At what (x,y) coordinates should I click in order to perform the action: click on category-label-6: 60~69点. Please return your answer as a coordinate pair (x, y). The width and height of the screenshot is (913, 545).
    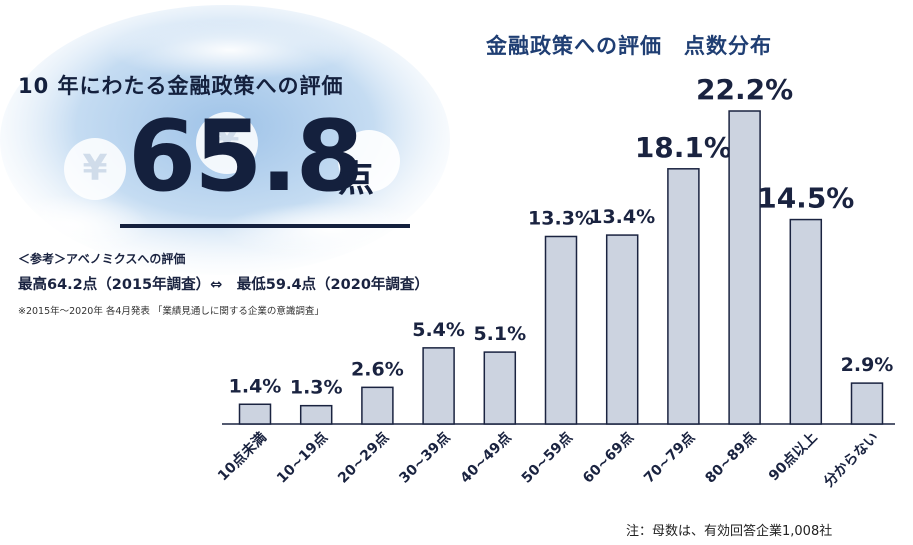
    Looking at the image, I should click on (608, 458).